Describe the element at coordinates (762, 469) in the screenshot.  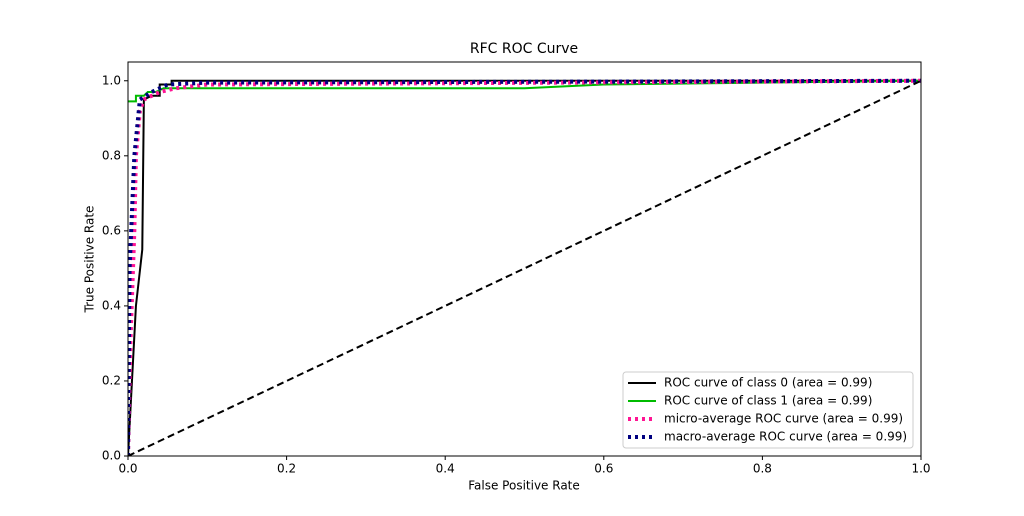
I see `x-tick-label: 0.8` at that location.